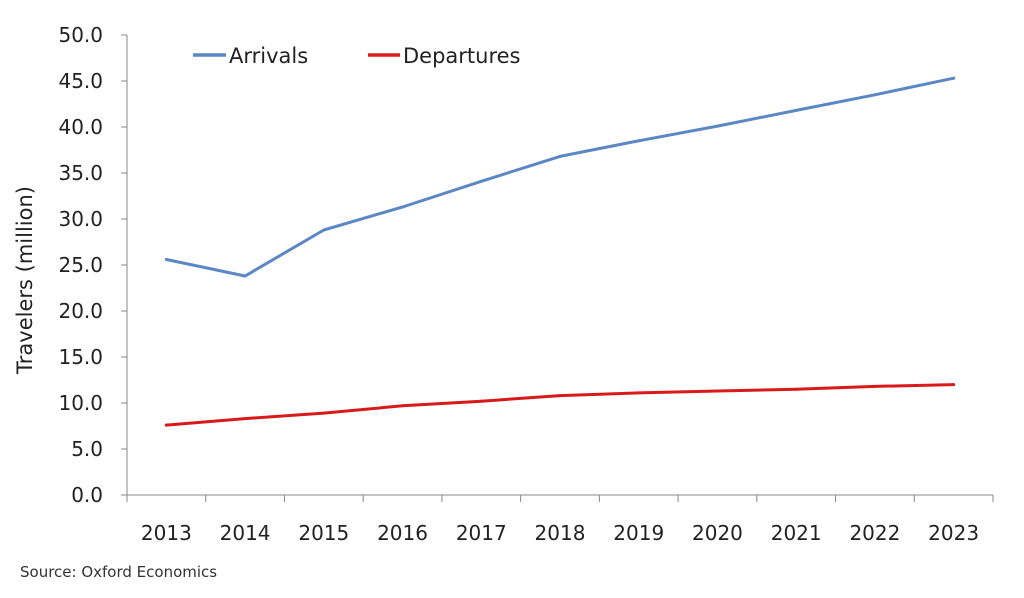 The height and width of the screenshot is (598, 1024). I want to click on y-axis-title: Travelers (million), so click(25, 280).